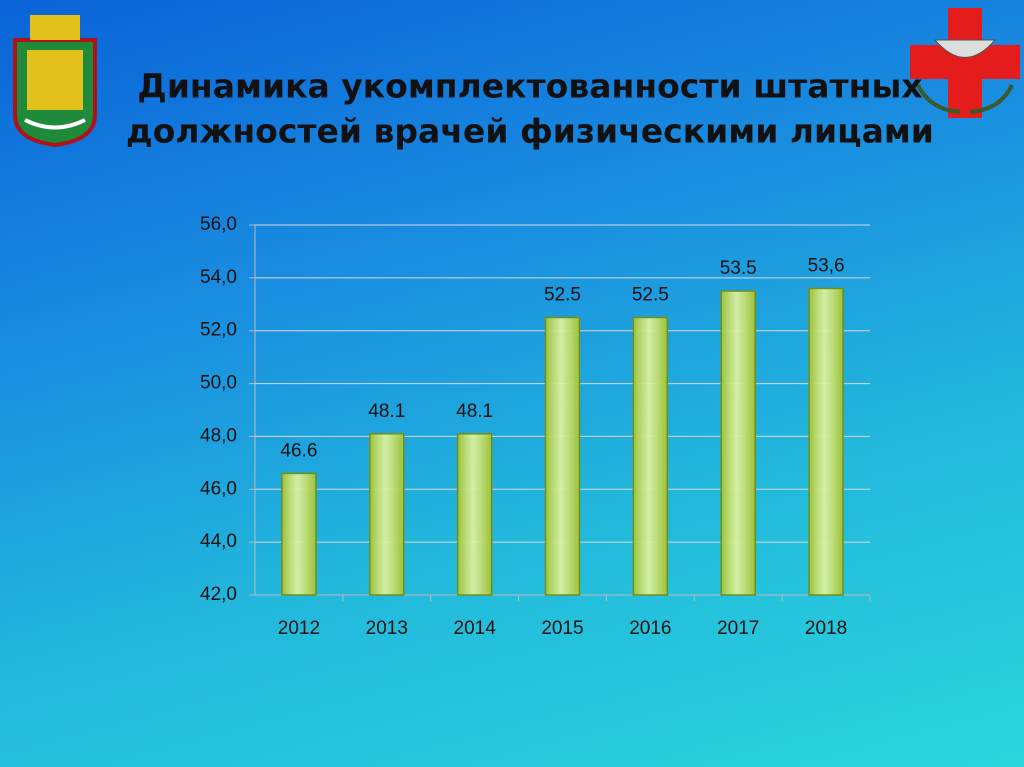 Image resolution: width=1024 pixels, height=767 pixels. What do you see at coordinates (529, 86) in the screenshot?
I see `chart-title: Динамика укомплектованности штатных` at bounding box center [529, 86].